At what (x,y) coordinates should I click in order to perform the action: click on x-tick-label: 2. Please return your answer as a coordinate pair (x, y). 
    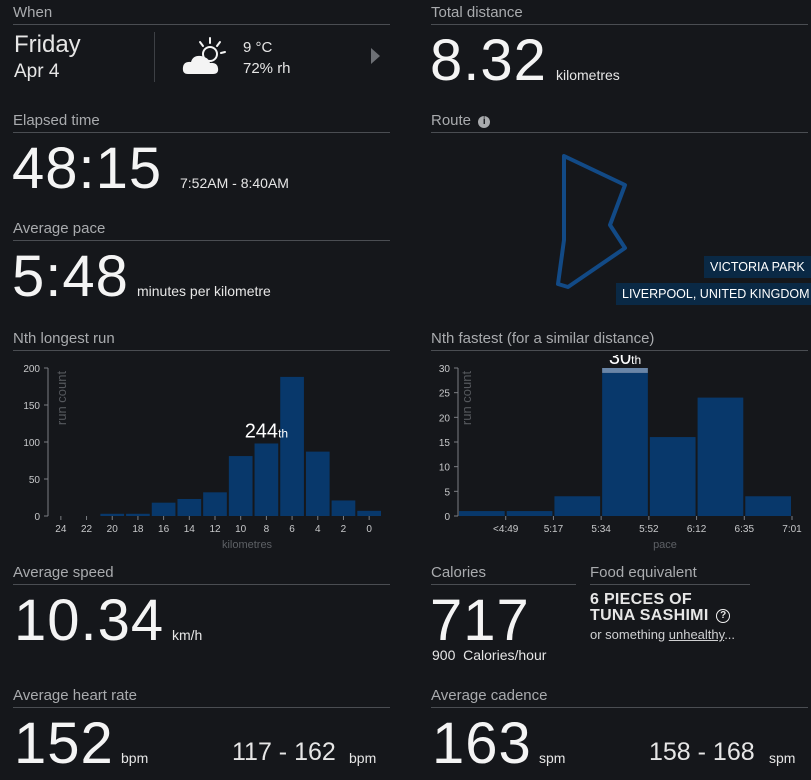
    Looking at the image, I should click on (344, 529).